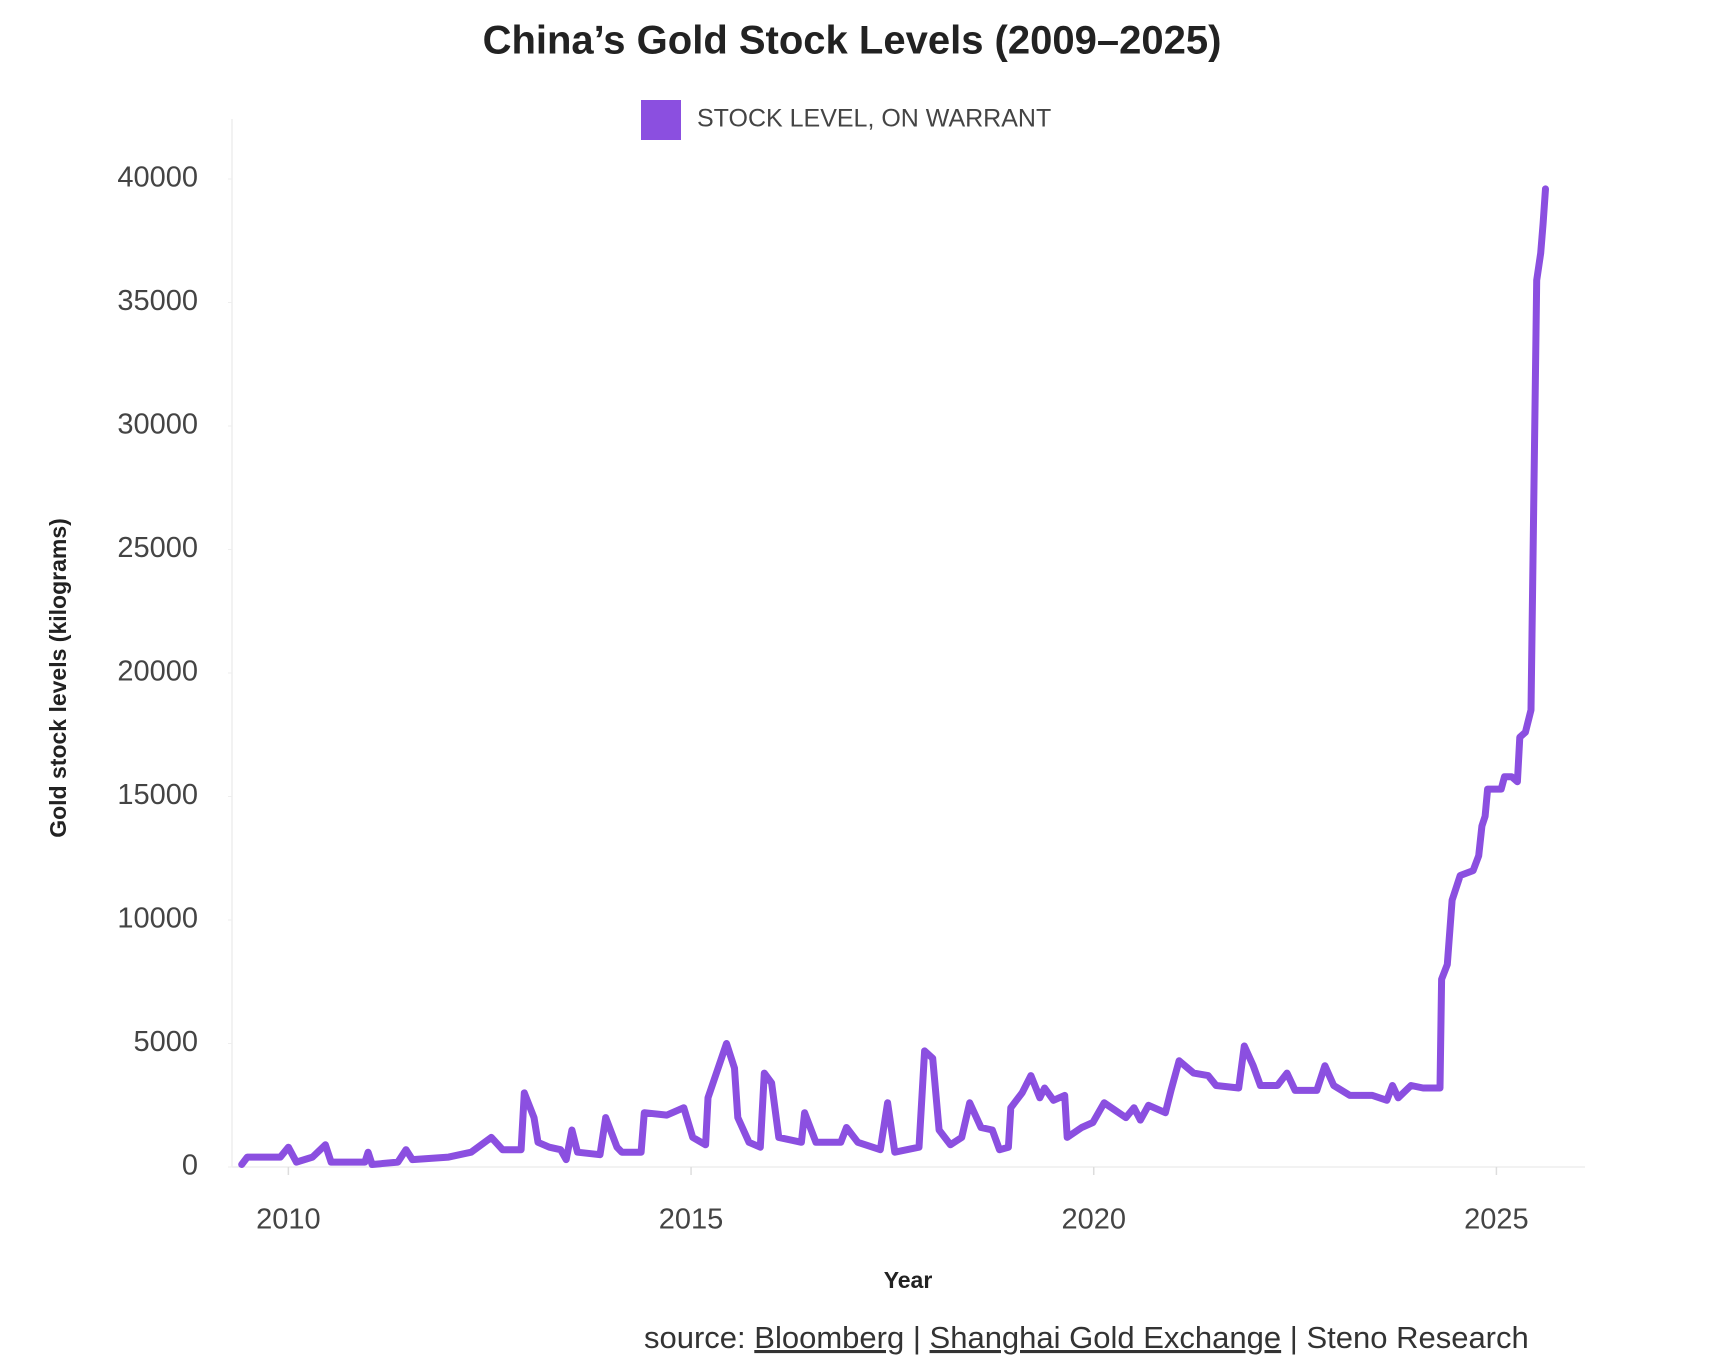 The width and height of the screenshot is (1736, 1370). Describe the element at coordinates (1496, 1220) in the screenshot. I see `x-tick-label: 2025` at that location.